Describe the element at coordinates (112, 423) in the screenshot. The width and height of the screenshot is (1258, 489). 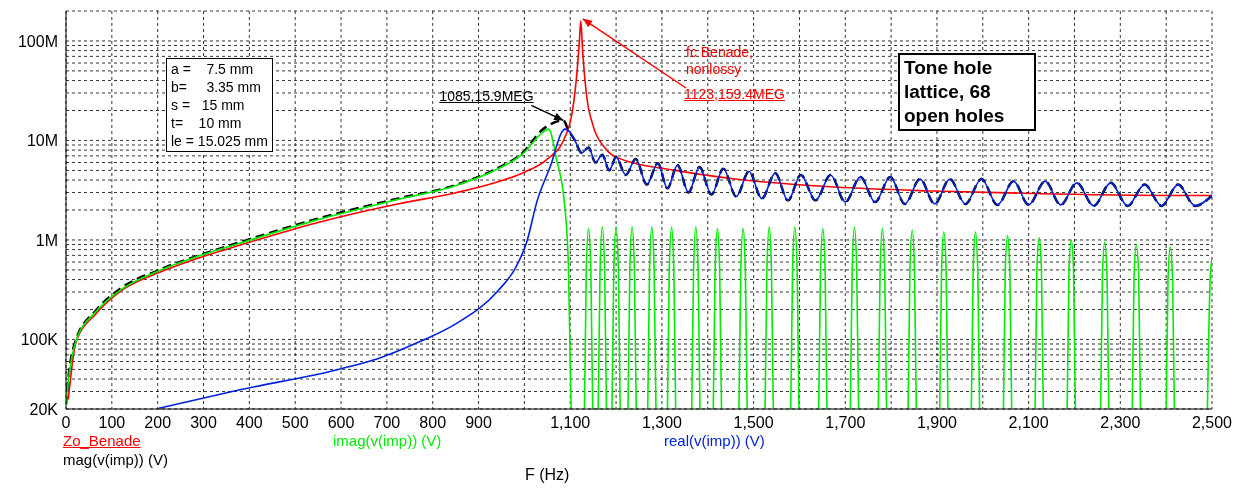
I see `x-tick-label: 100` at that location.